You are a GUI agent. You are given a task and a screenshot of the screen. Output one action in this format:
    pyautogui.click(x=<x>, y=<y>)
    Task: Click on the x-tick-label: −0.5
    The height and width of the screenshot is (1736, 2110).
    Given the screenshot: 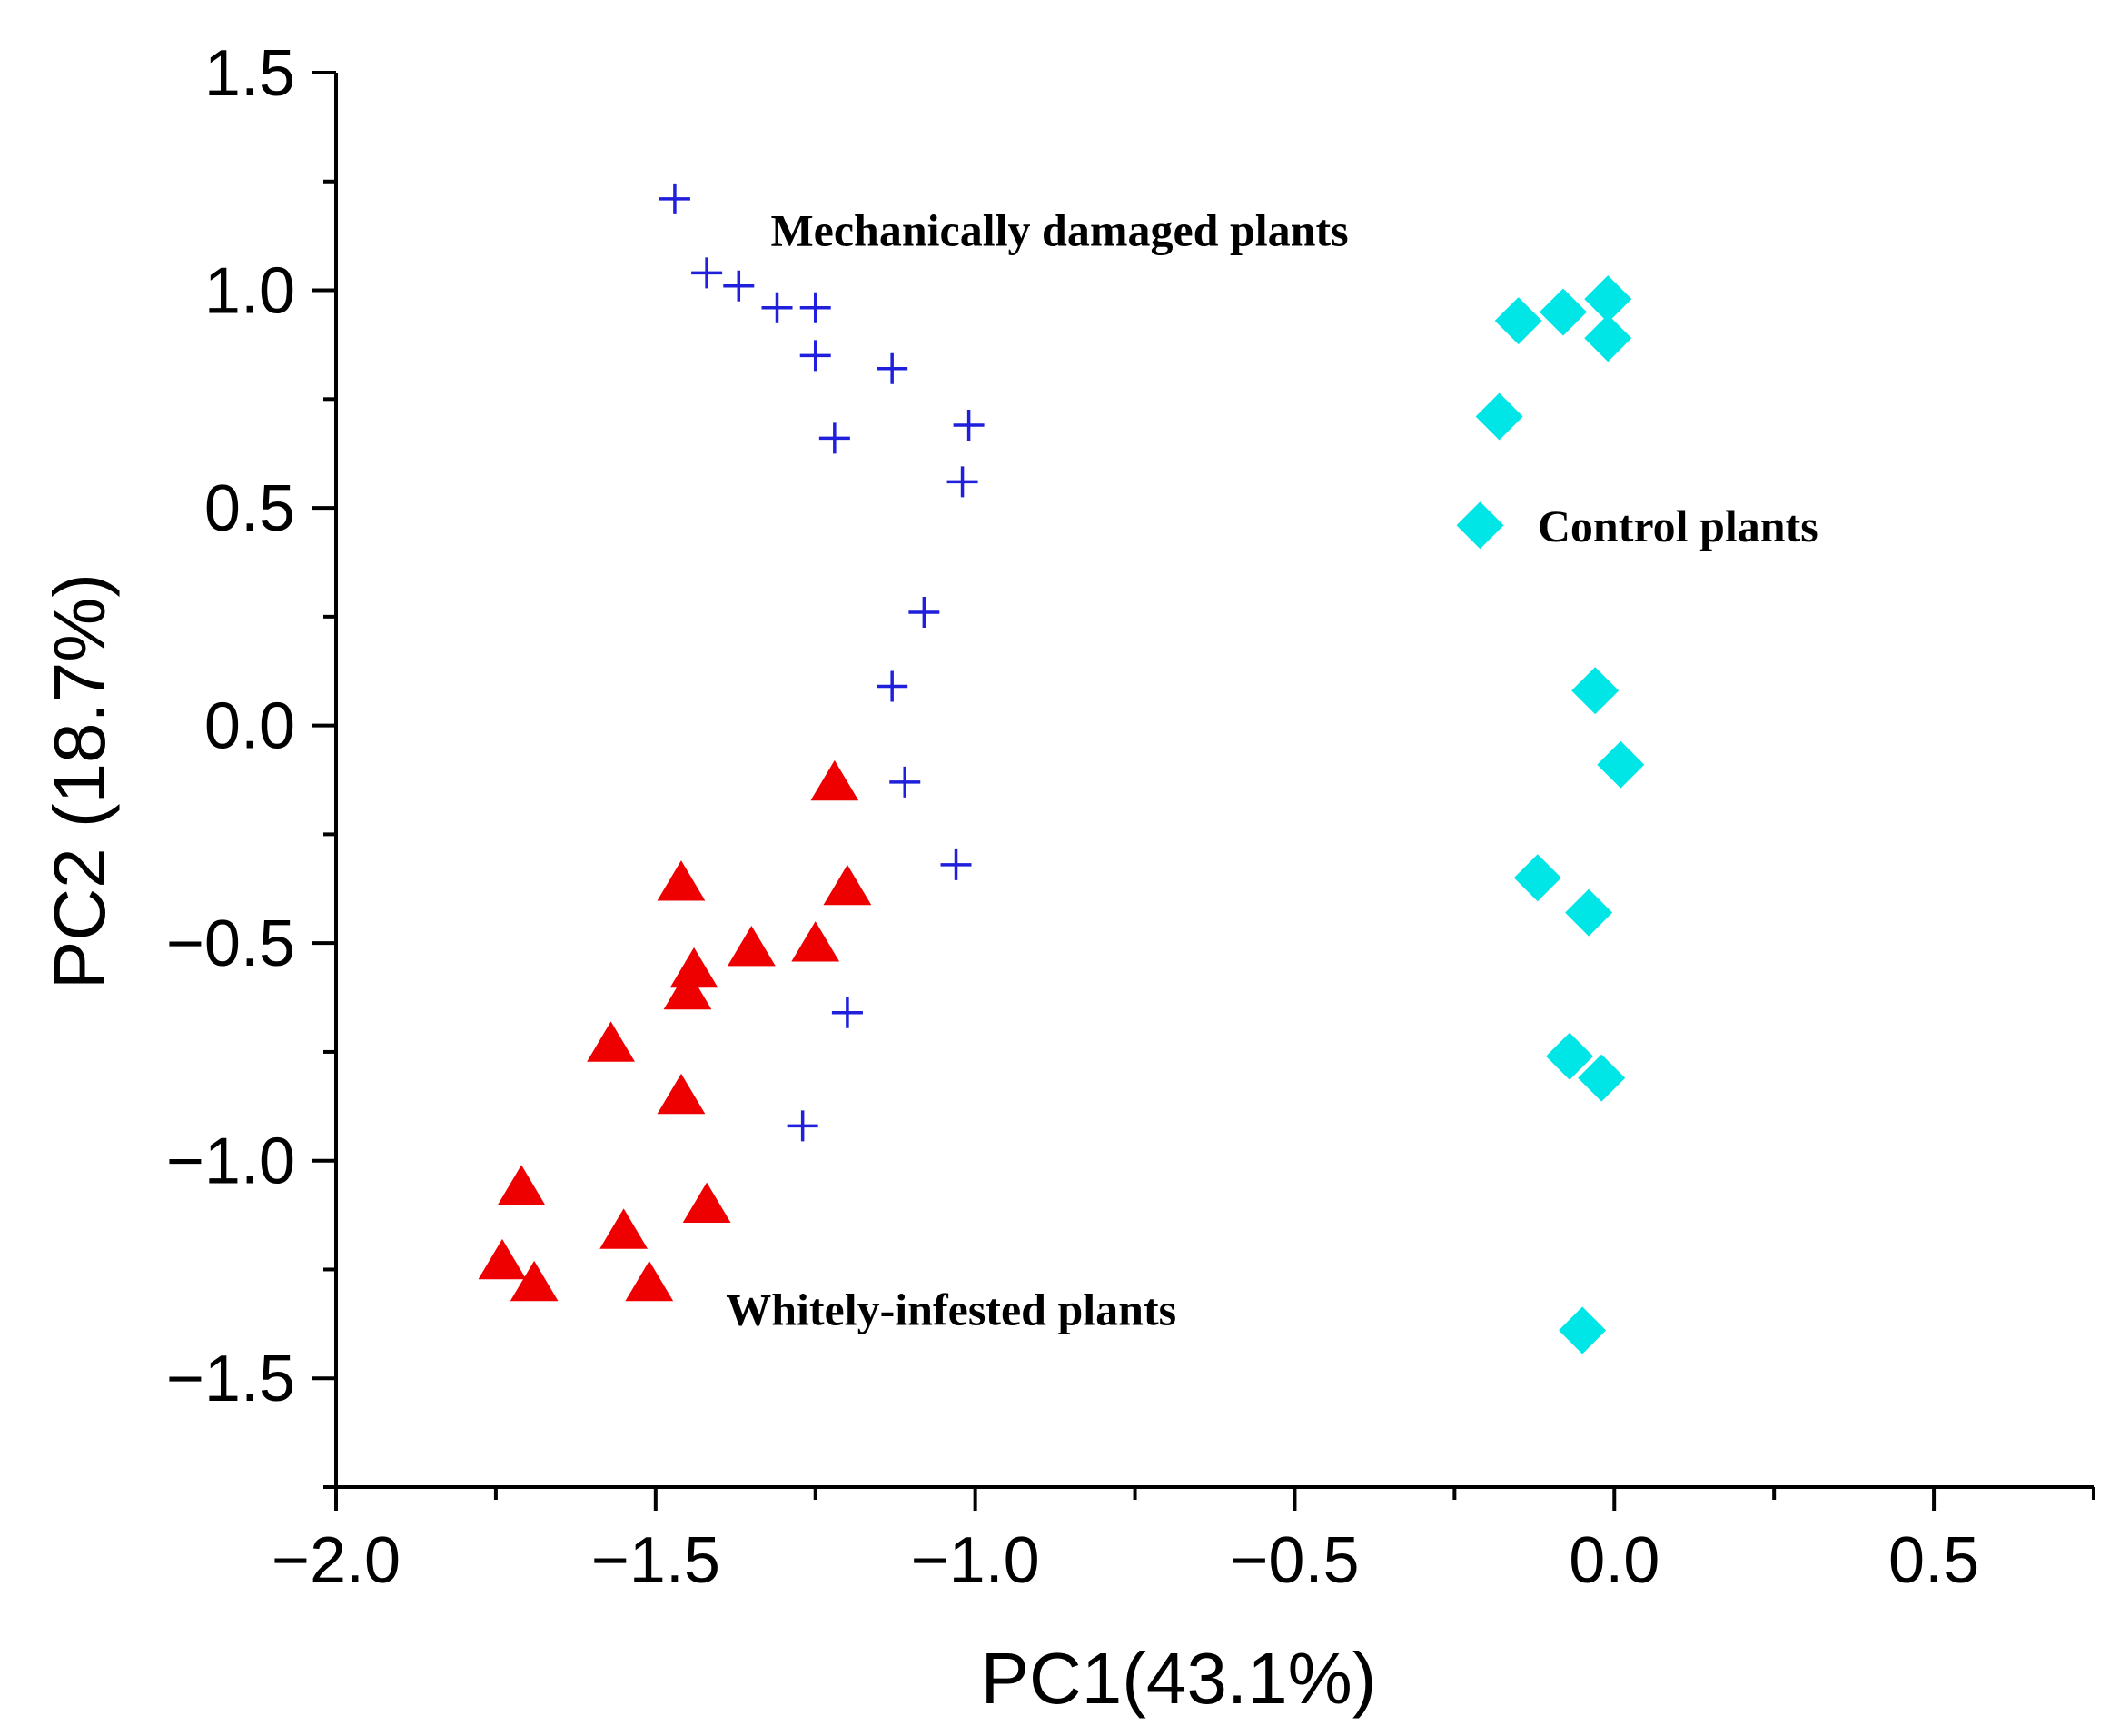 What is the action you would take?
    pyautogui.click(x=1294, y=1560)
    